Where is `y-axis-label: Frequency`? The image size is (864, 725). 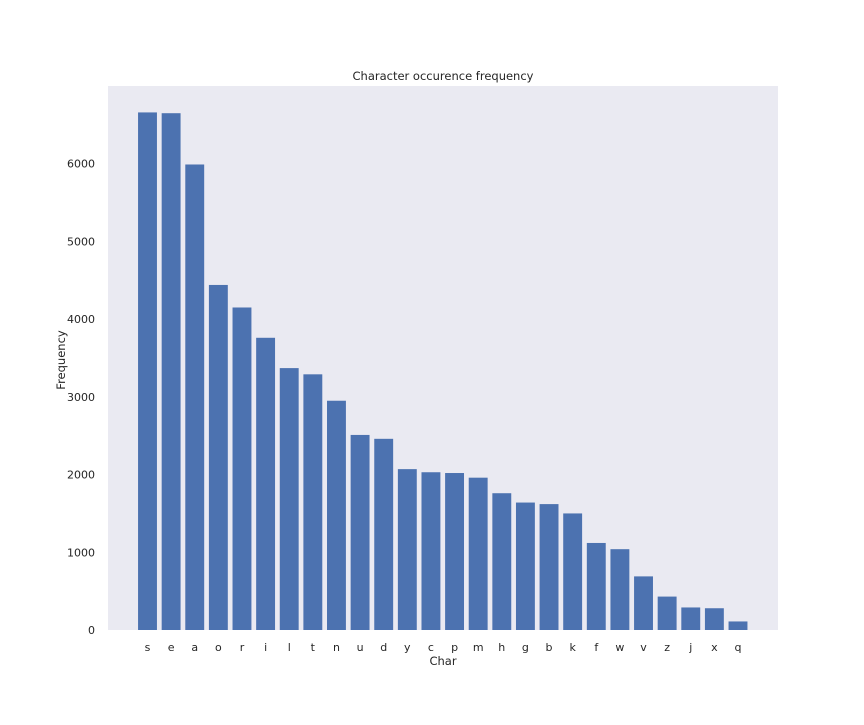
y-axis-label: Frequency is located at coordinates (61, 360).